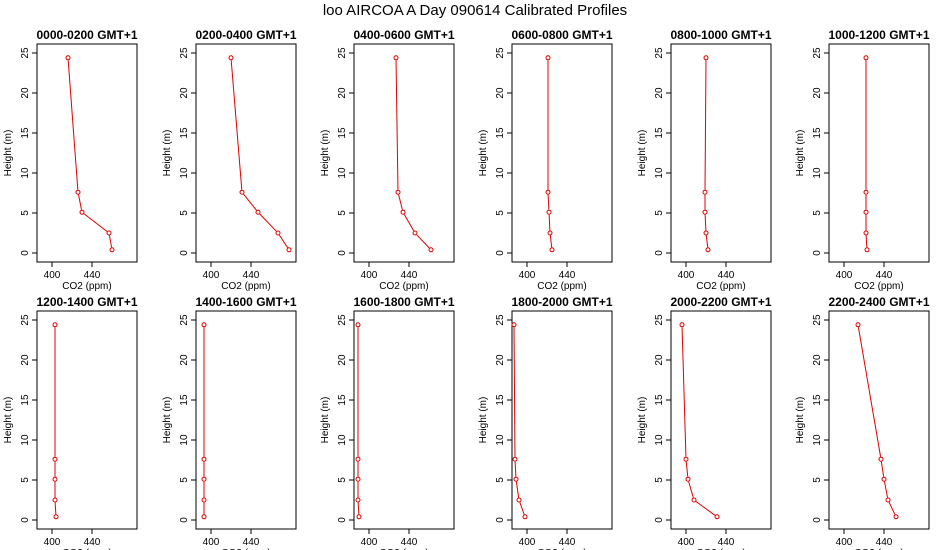 The image size is (950, 550). What do you see at coordinates (404, 153) in the screenshot?
I see `plot-box` at bounding box center [404, 153].